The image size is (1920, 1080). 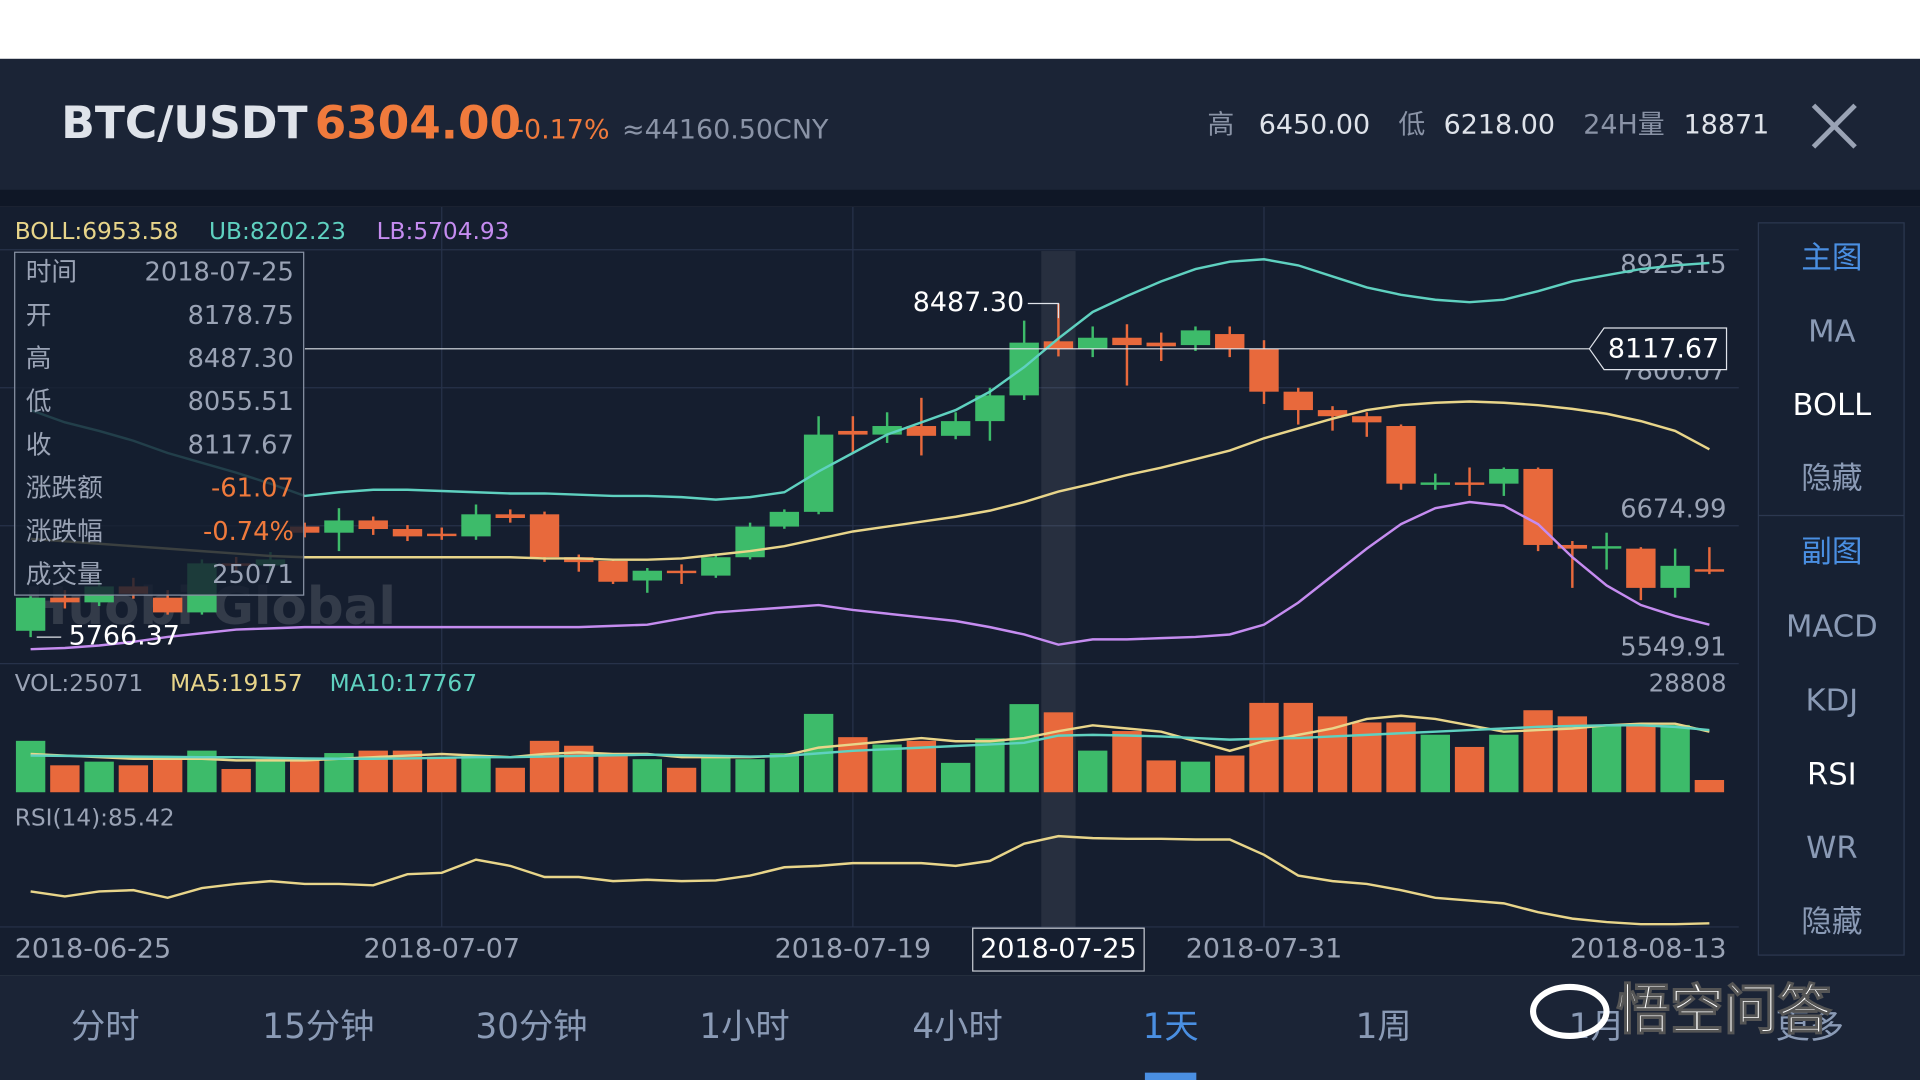 I want to click on menu-item: KDJ, so click(x=1832, y=701).